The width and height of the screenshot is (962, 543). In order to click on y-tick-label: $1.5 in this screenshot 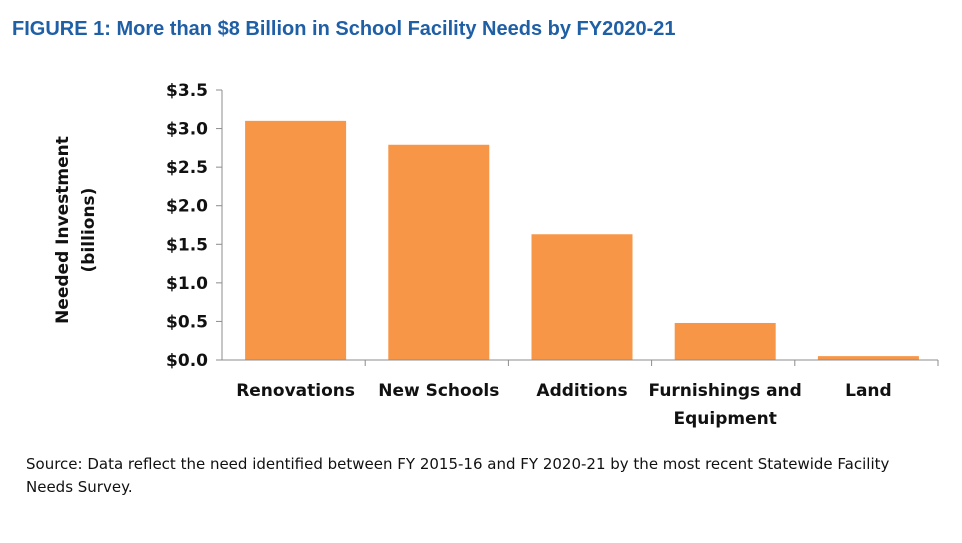, I will do `click(187, 245)`.